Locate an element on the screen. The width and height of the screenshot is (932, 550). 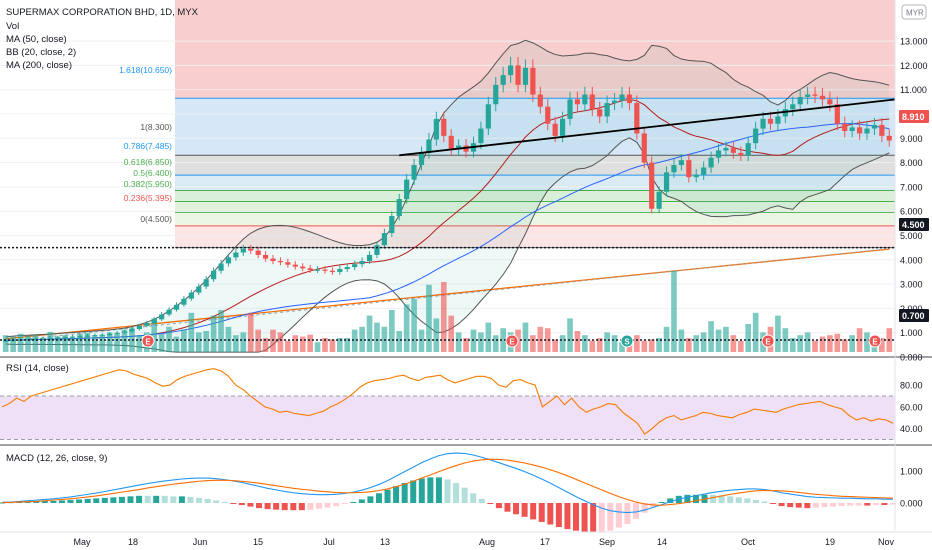
svg-text: 4.500 is located at coordinates (913, 225).